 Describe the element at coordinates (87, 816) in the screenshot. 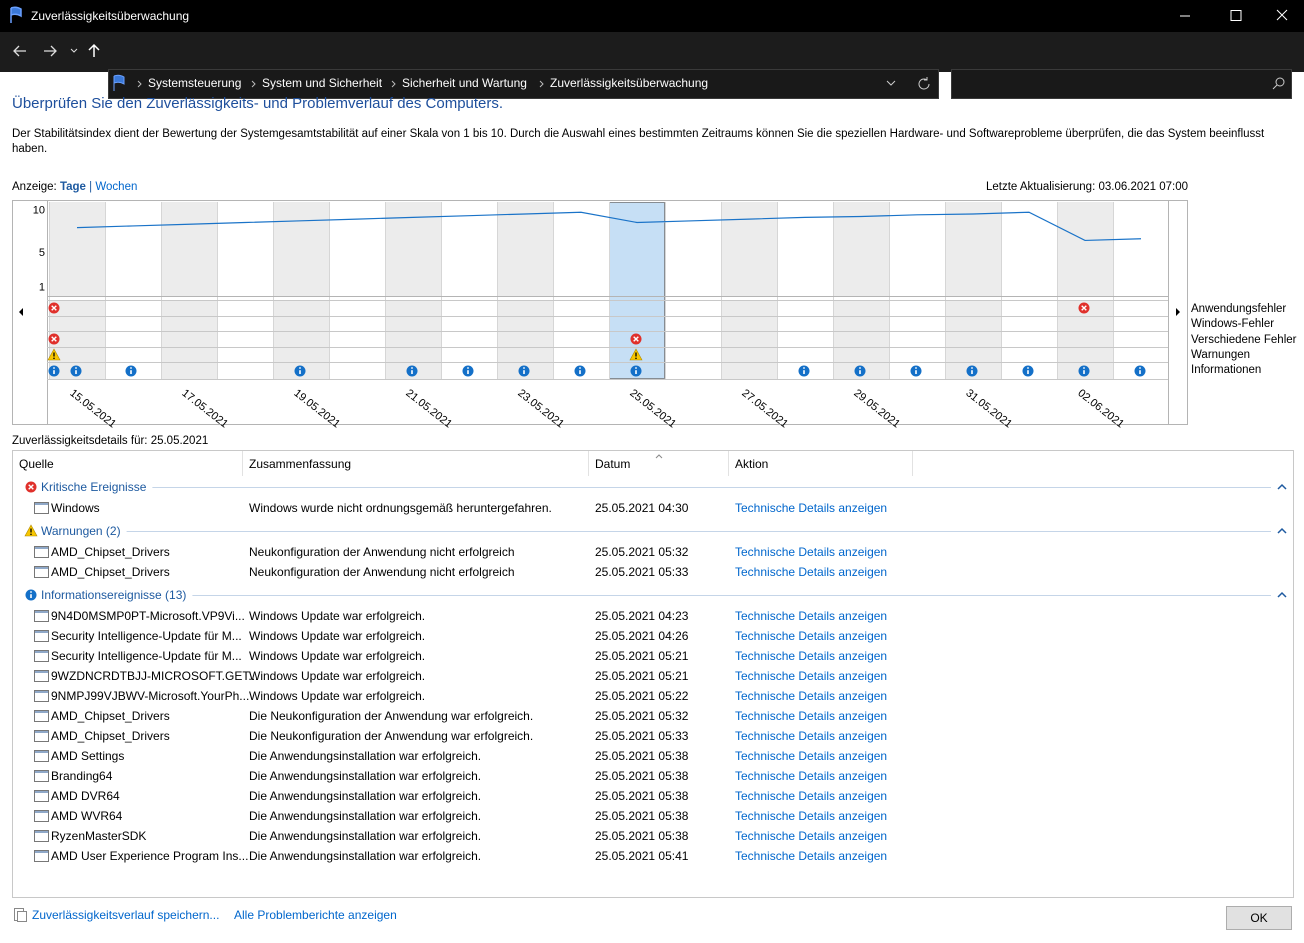

I see `table-cell: AMD WVR64` at that location.